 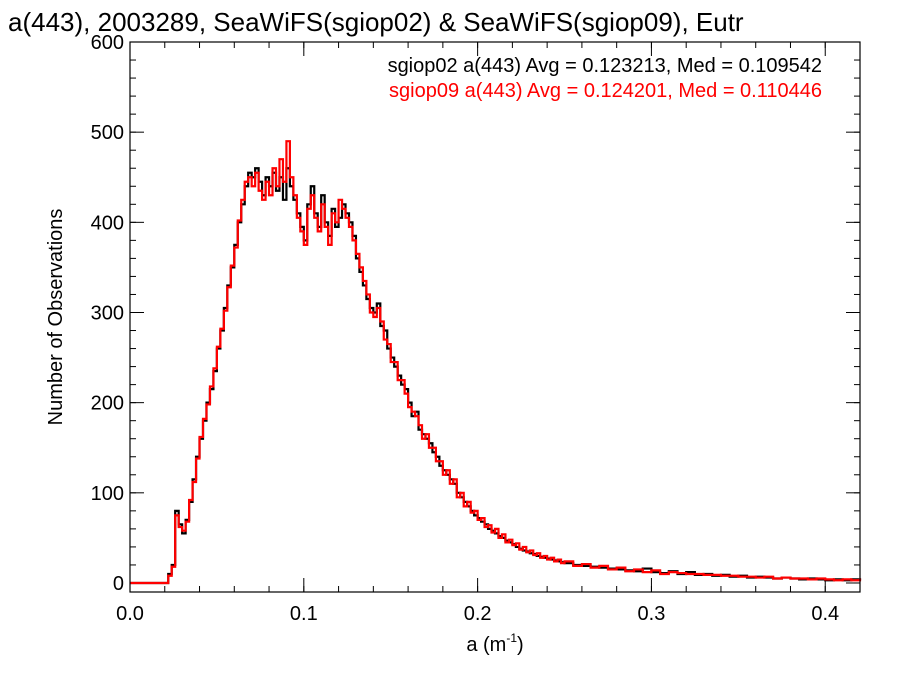 What do you see at coordinates (478, 614) in the screenshot?
I see `x-tick-label: 0.2` at bounding box center [478, 614].